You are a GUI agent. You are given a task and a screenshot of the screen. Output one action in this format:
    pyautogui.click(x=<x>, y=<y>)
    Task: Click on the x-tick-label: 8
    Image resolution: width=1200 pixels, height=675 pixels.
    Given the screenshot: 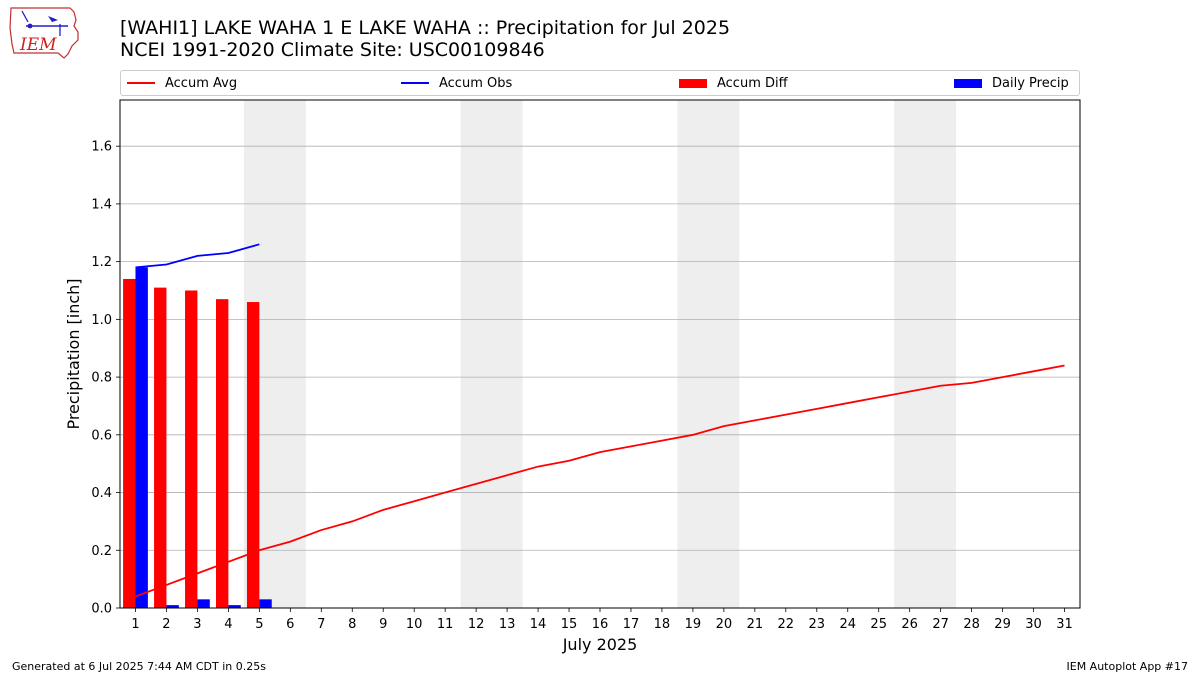 What is the action you would take?
    pyautogui.click(x=352, y=624)
    